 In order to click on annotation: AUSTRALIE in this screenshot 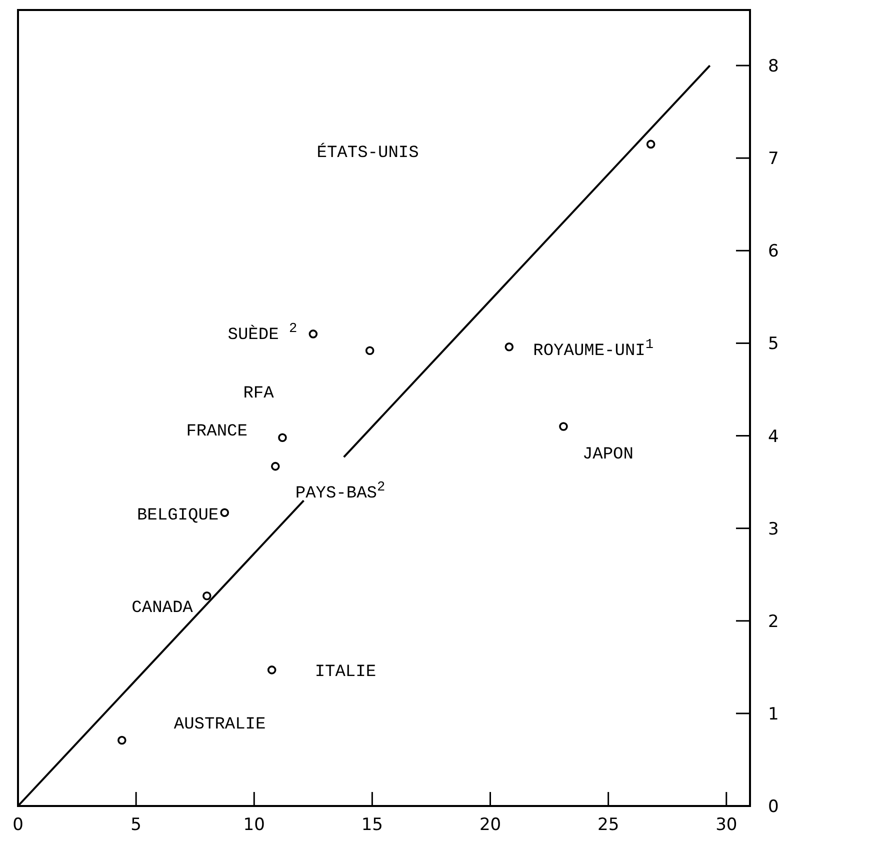, I will do `click(220, 724)`.